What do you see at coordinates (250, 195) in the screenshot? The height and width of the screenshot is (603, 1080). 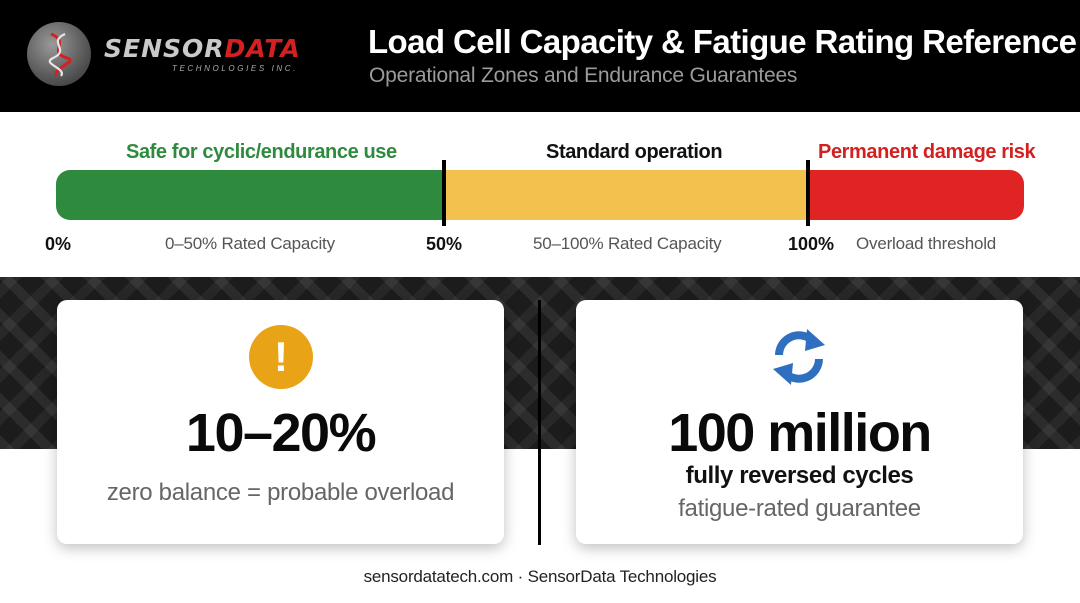 I see `zone-segment-safe` at bounding box center [250, 195].